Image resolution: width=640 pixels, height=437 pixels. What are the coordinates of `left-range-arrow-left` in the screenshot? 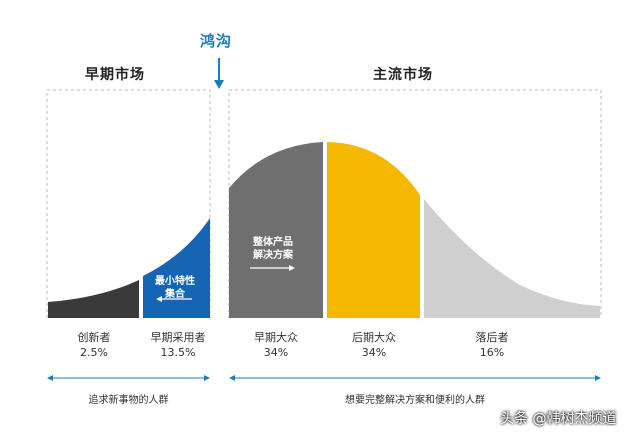 It's located at (50, 378).